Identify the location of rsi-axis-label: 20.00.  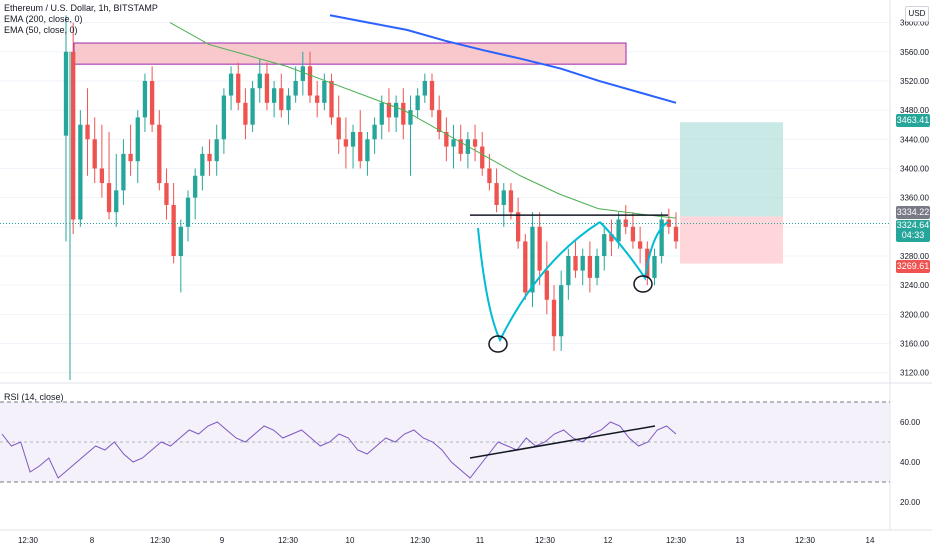
(910, 502).